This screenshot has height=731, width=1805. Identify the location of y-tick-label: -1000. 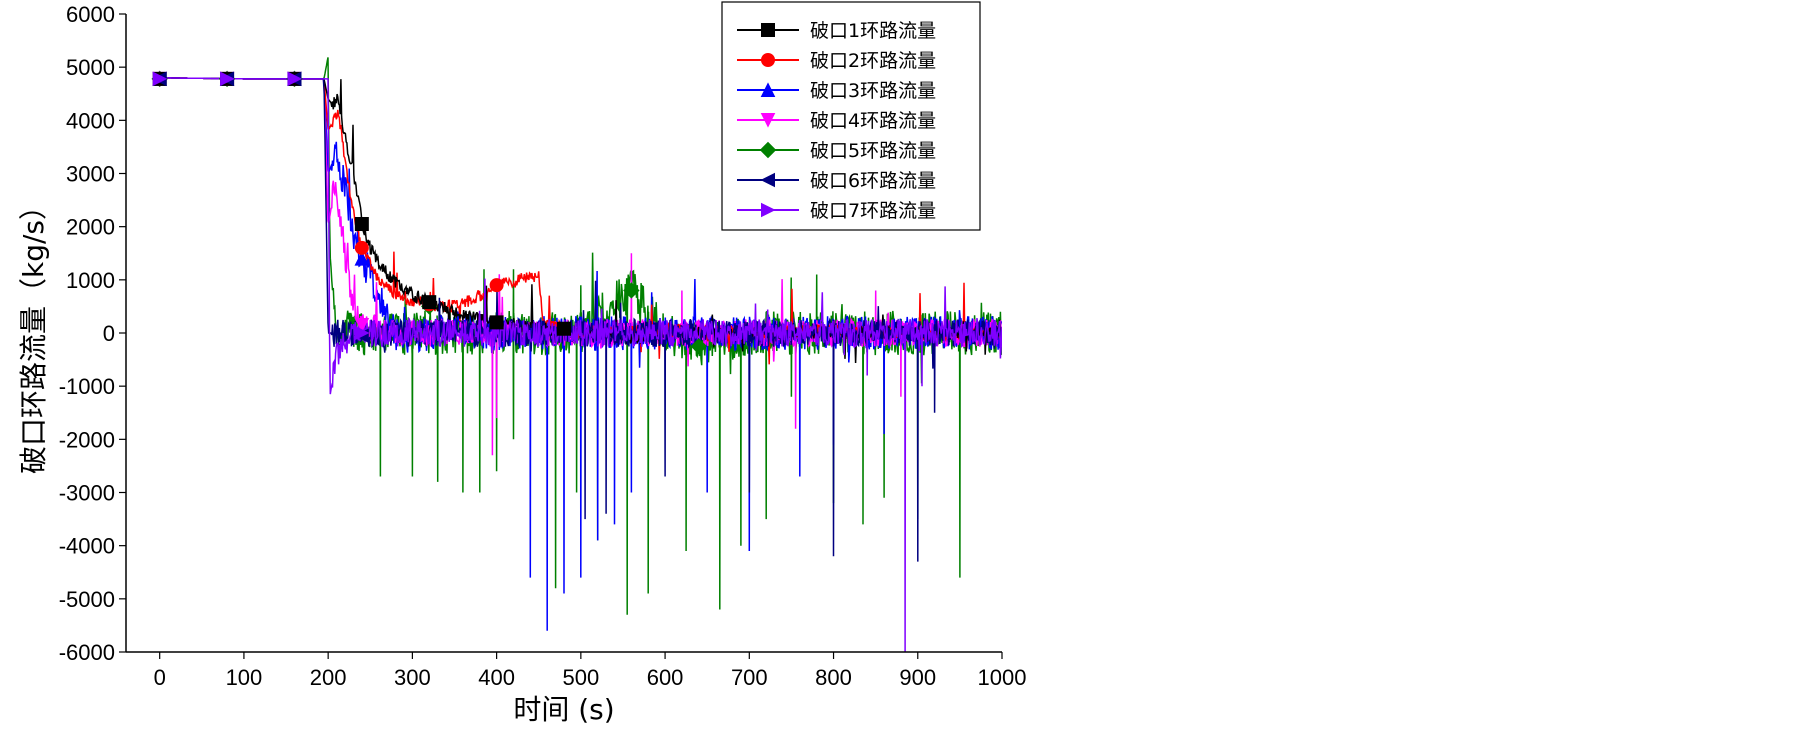
(87, 386).